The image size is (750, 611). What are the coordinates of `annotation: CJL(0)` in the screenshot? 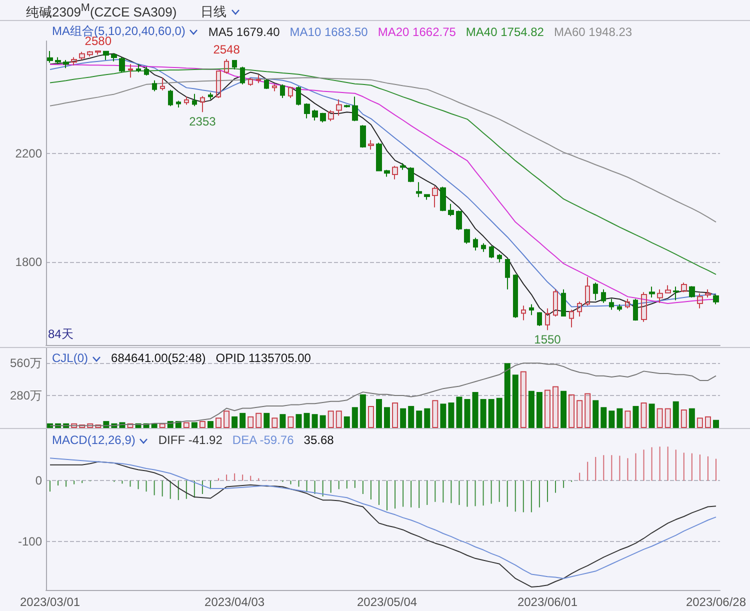 It's located at (71, 358).